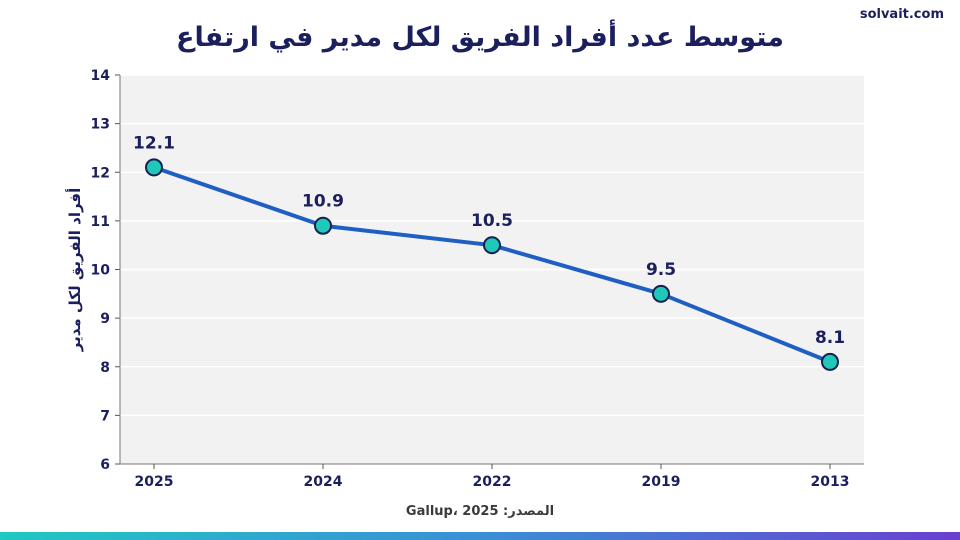  What do you see at coordinates (100, 125) in the screenshot?
I see `y-tick-label: 13` at bounding box center [100, 125].